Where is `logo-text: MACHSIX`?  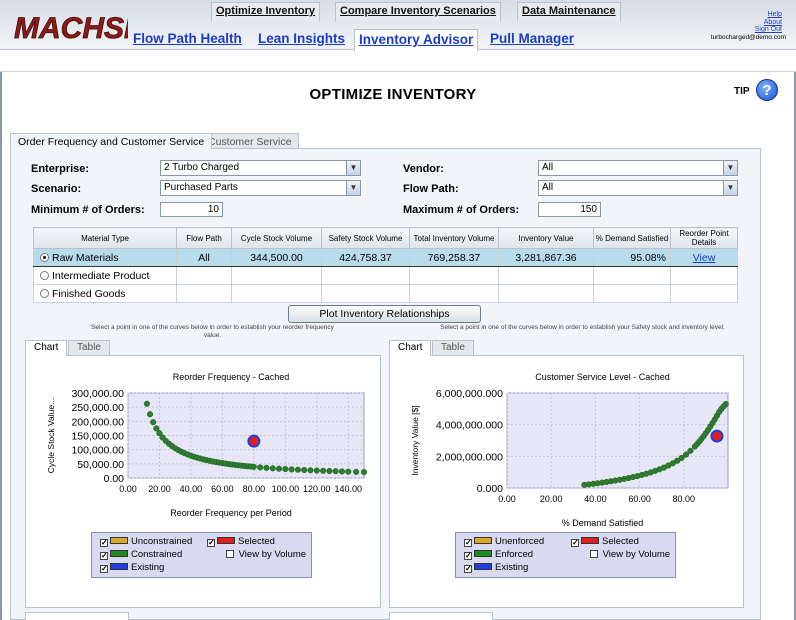 logo-text: MACHSIX is located at coordinates (71, 28).